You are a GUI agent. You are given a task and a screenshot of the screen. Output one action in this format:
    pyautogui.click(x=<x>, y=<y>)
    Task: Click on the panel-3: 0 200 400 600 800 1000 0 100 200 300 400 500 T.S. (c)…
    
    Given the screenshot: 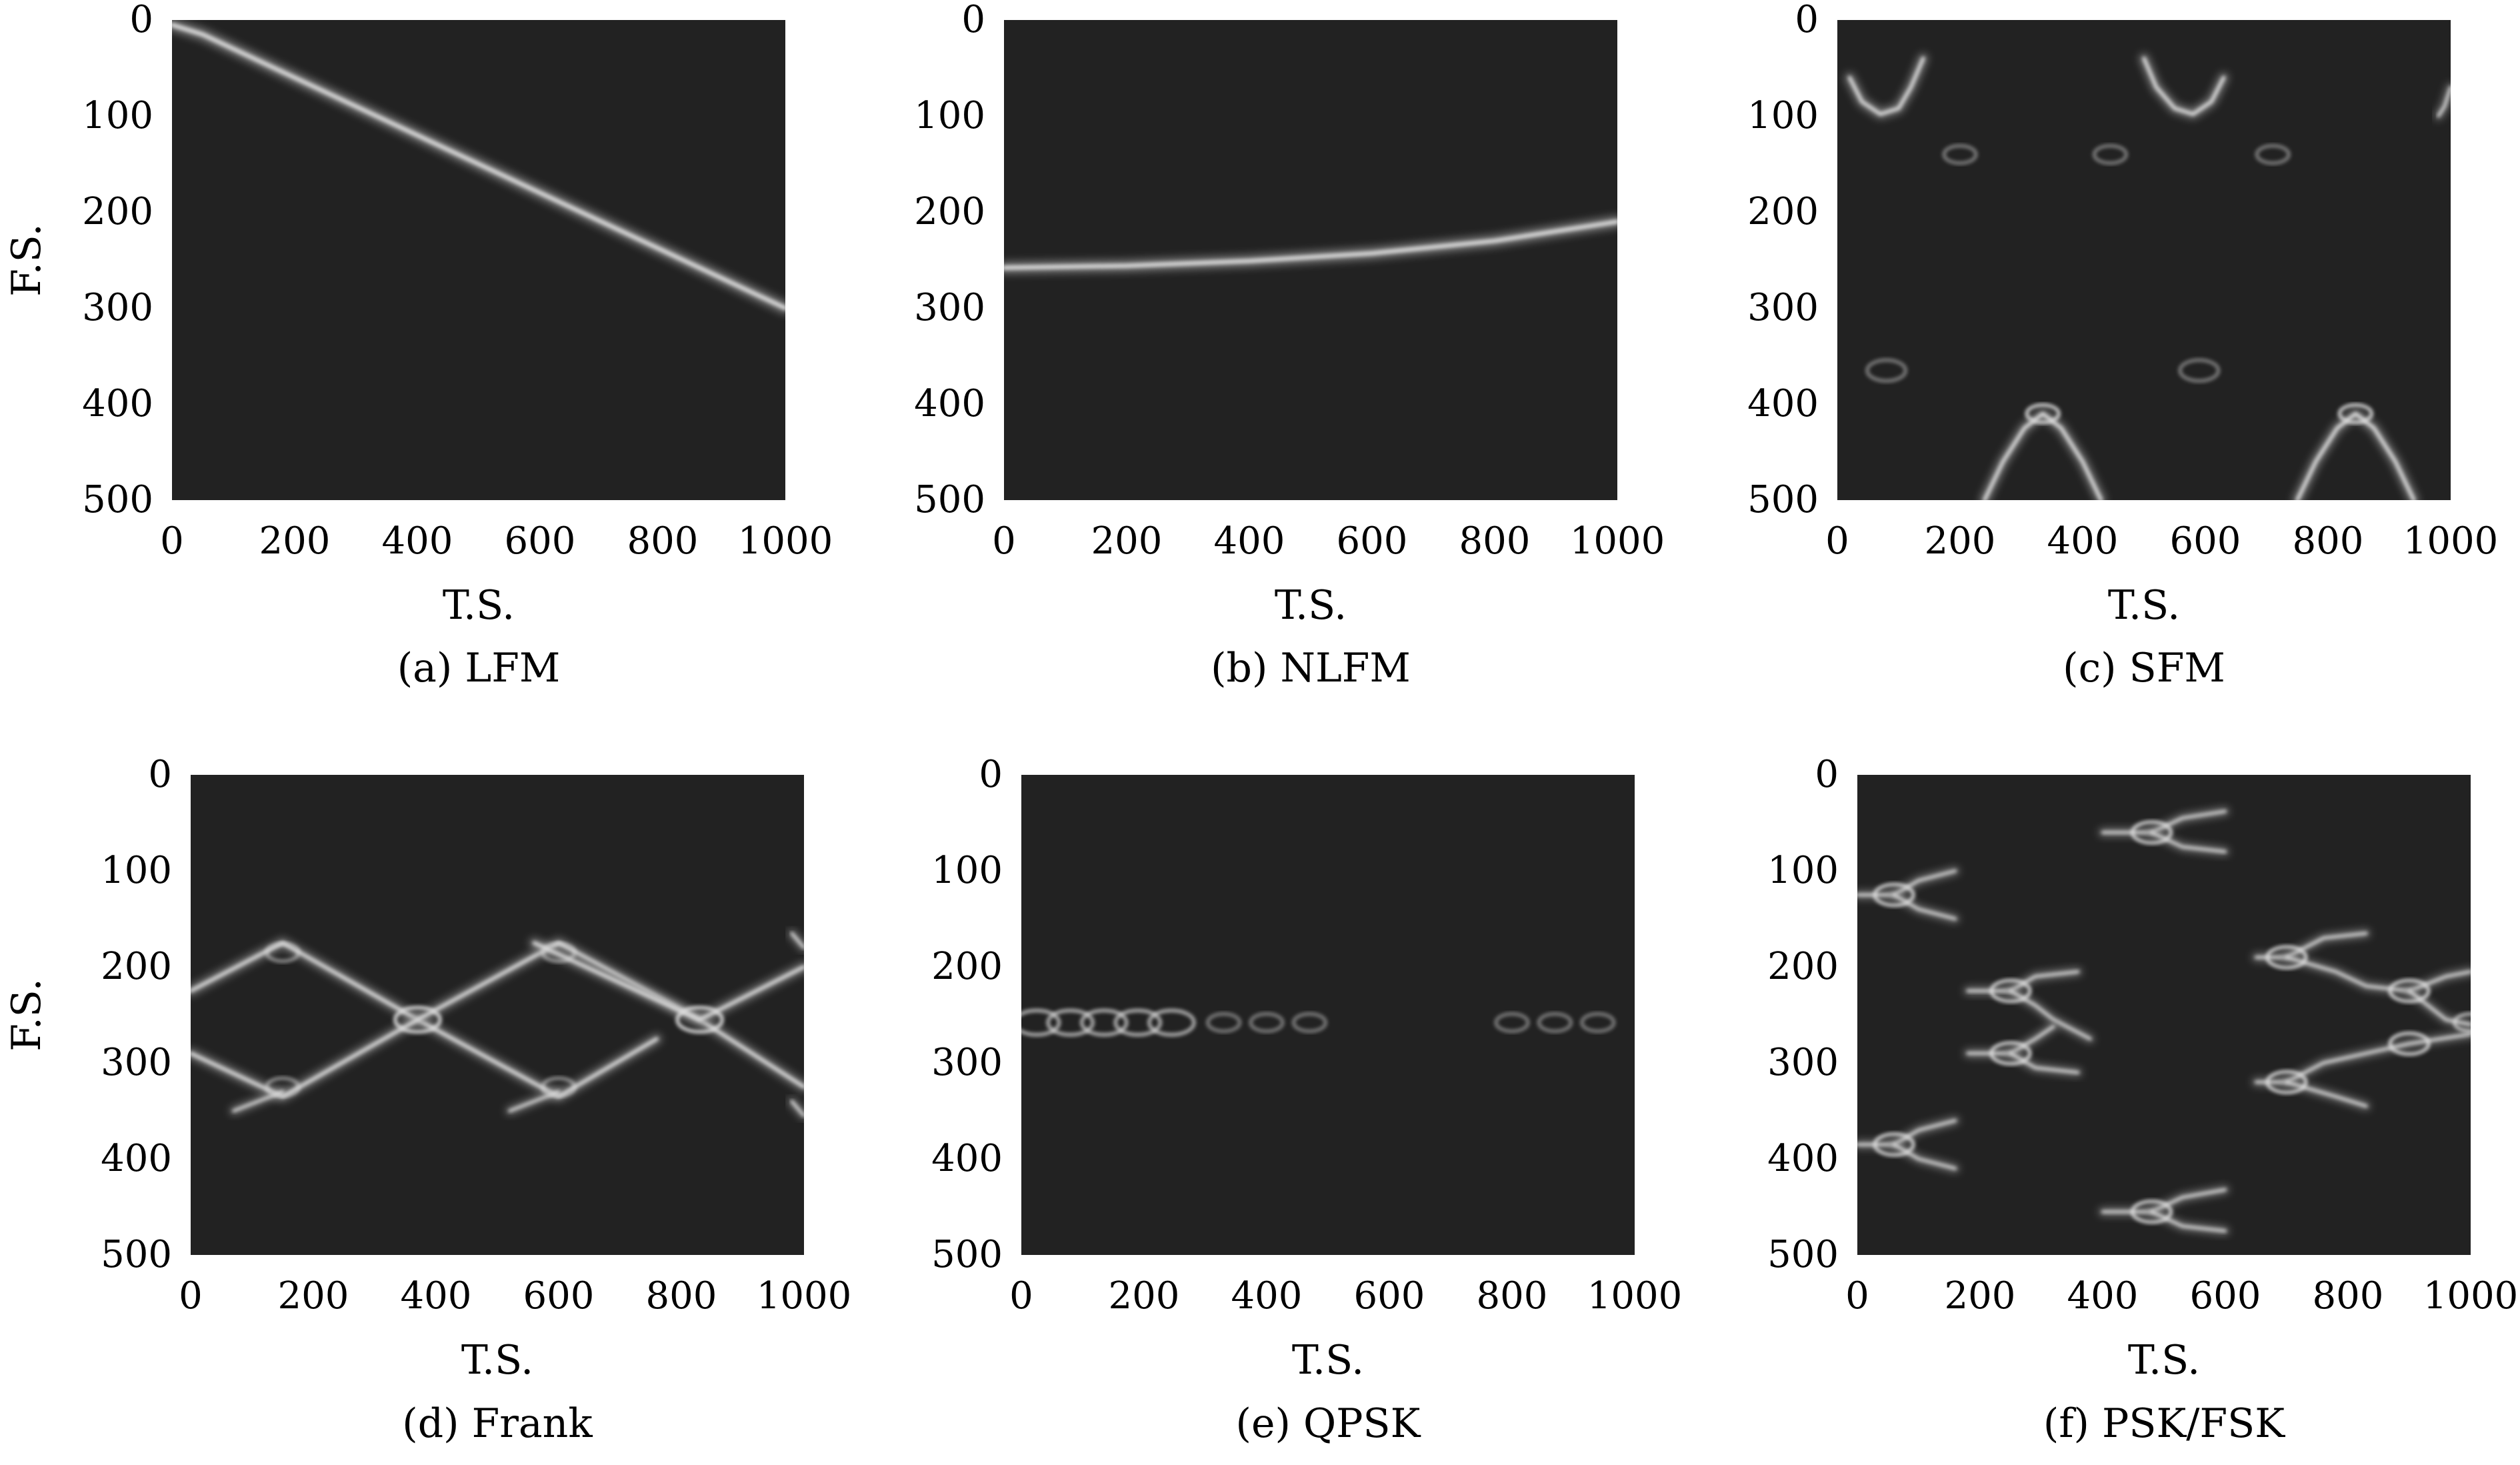 What is the action you would take?
    pyautogui.click(x=2122, y=345)
    